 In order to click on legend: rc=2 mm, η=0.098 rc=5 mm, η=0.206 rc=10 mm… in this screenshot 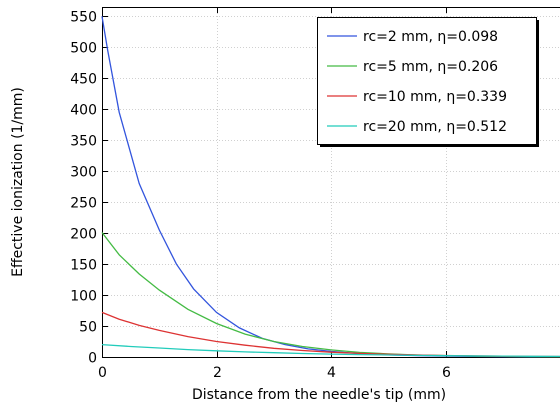, I will do `click(428, 82)`.